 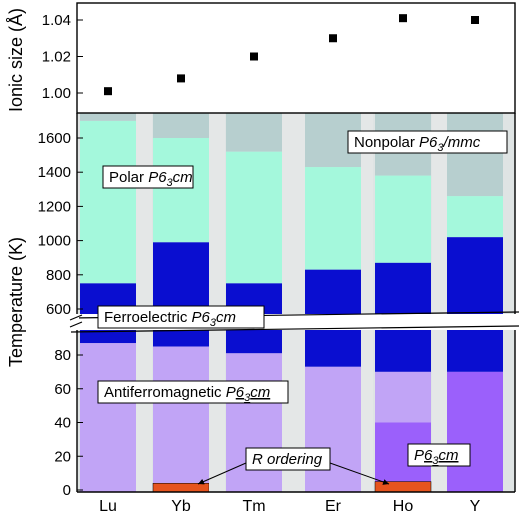 What do you see at coordinates (170, 183) in the screenshot?
I see `annotation-polar-sub: 3` at bounding box center [170, 183].